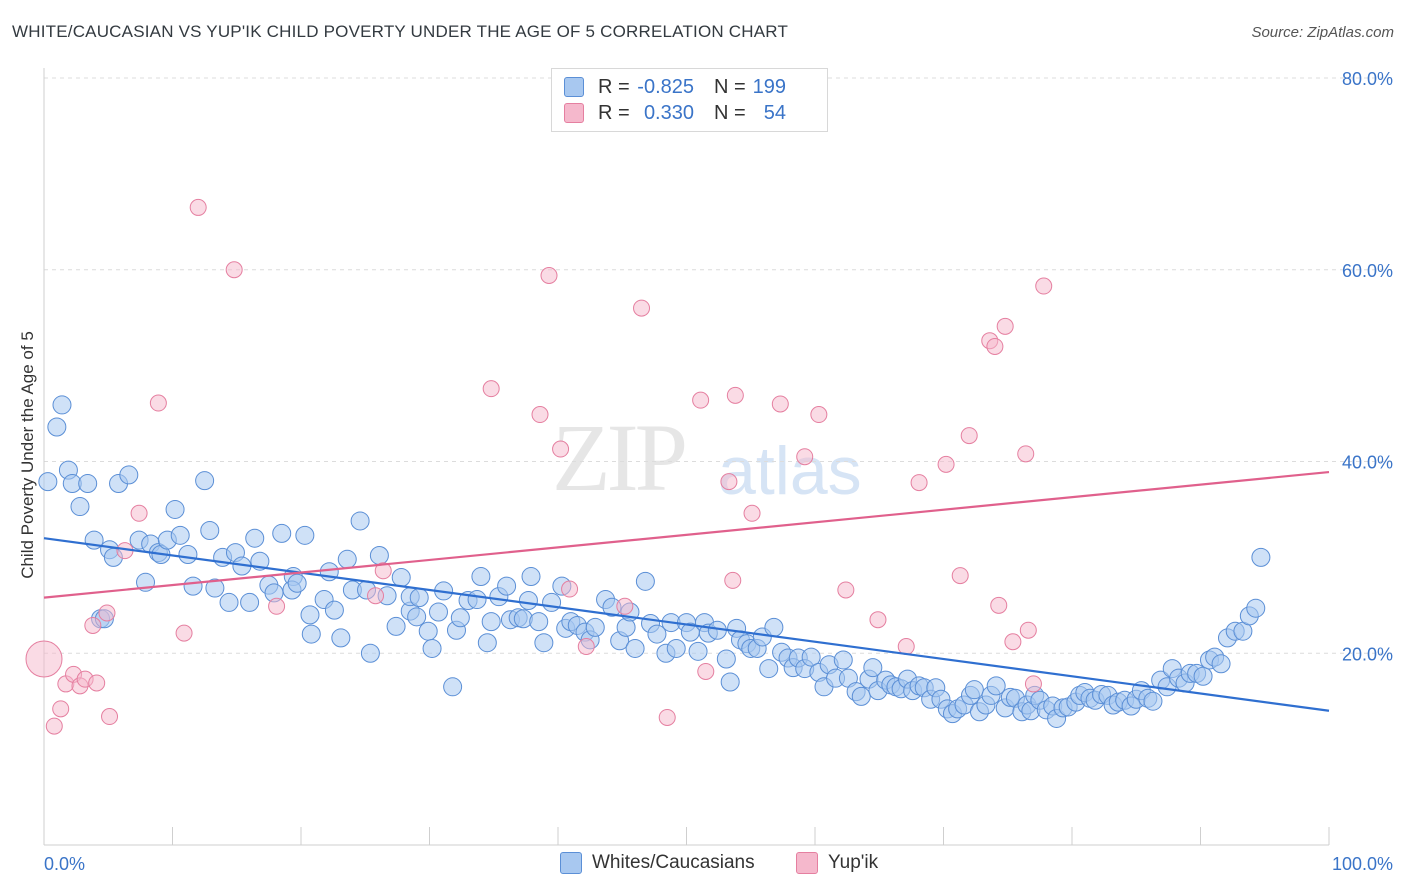 This screenshot has height=892, width=1406. Describe the element at coordinates (1367, 463) in the screenshot. I see `y-tick-label: 40.0%` at that location.